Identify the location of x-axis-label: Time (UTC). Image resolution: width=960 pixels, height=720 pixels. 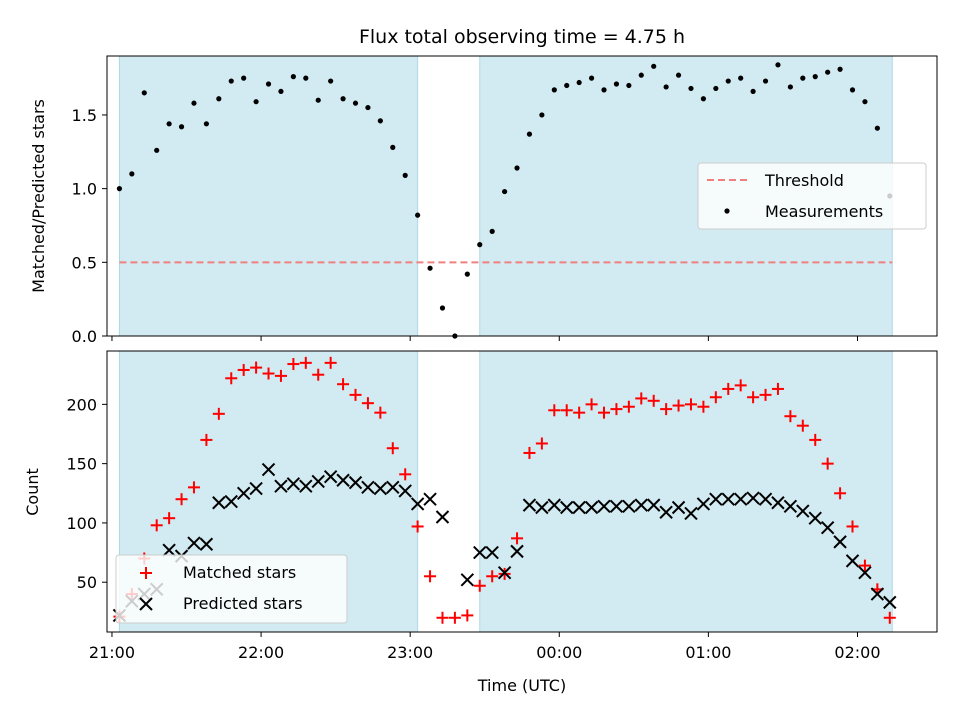
(521, 685).